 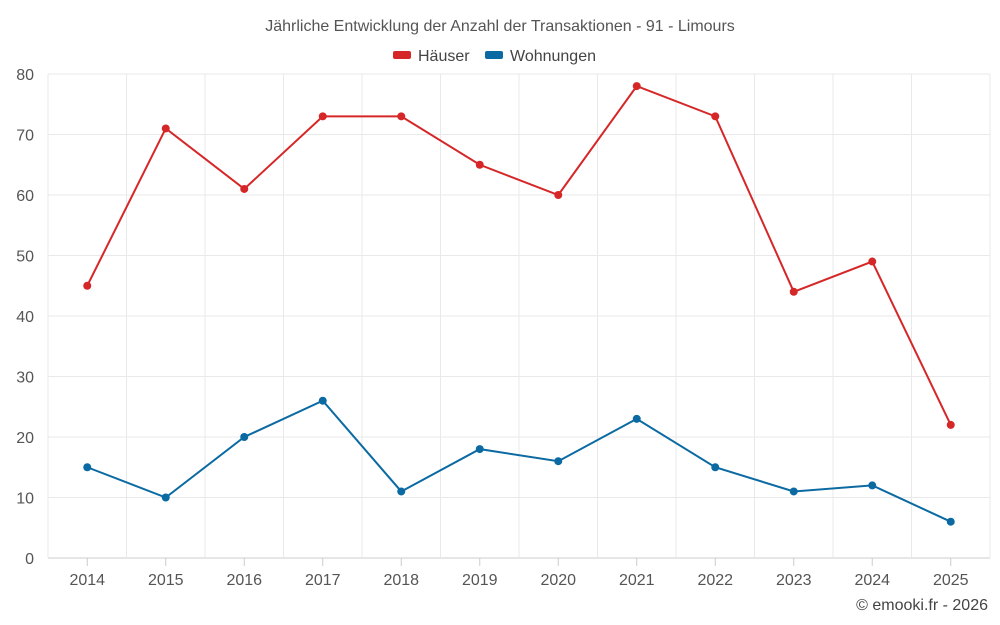 What do you see at coordinates (244, 580) in the screenshot?
I see `x-tick-label: 2016` at bounding box center [244, 580].